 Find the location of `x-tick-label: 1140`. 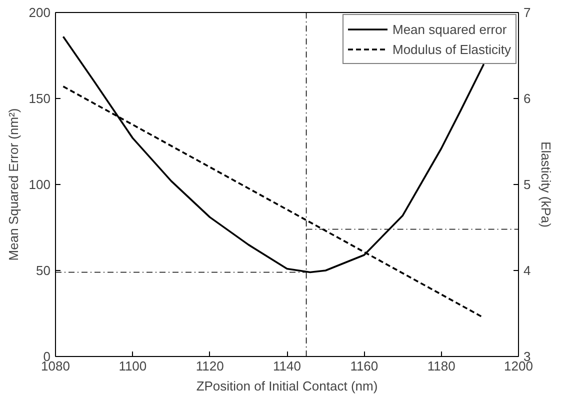

x-tick-label: 1140 is located at coordinates (287, 366).